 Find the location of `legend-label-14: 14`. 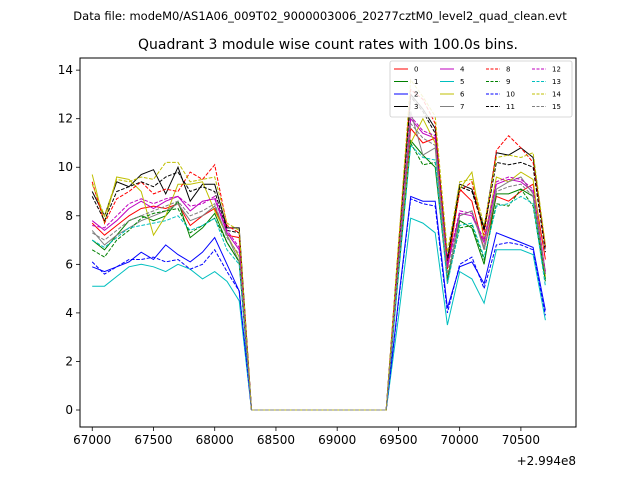

legend-label-14: 14 is located at coordinates (556, 95).